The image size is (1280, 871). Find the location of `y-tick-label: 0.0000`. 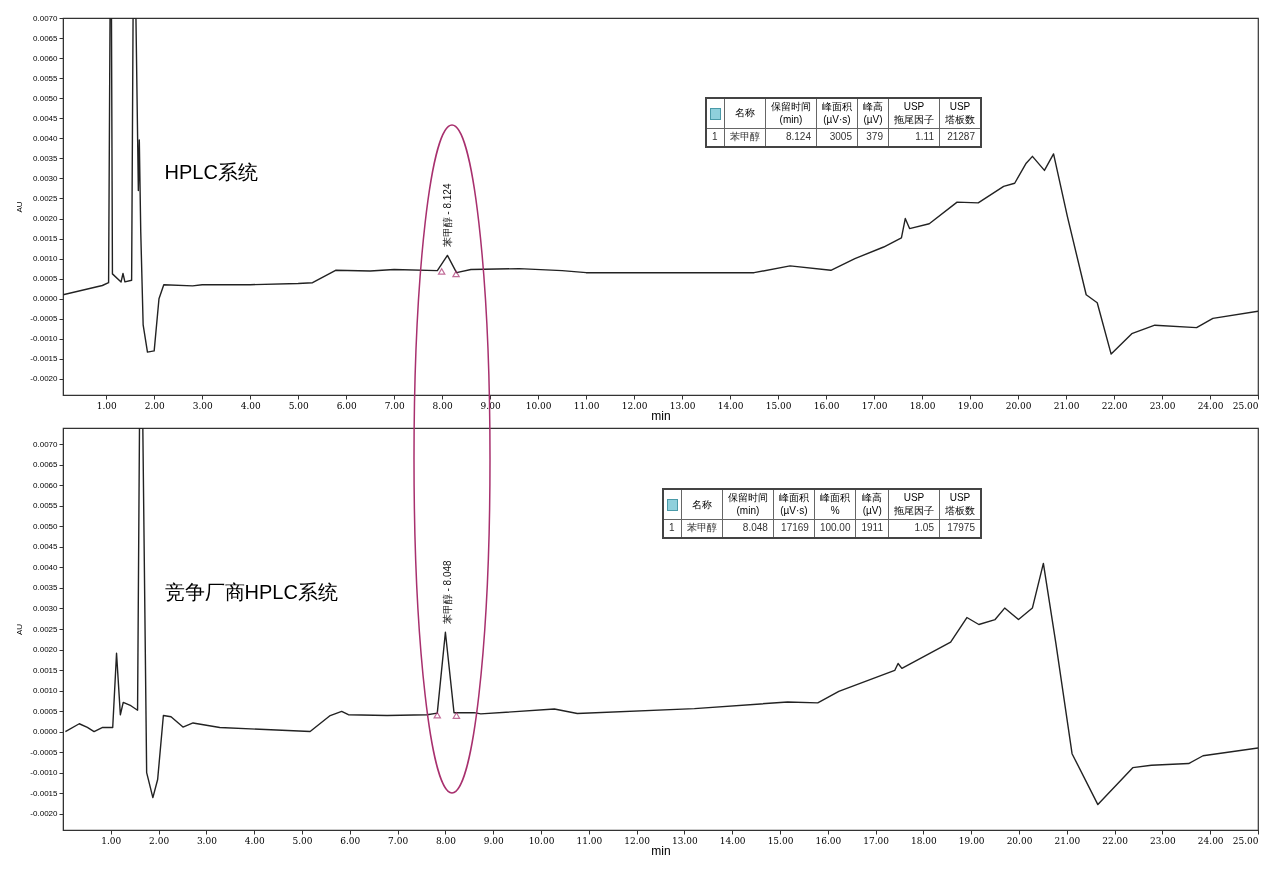

y-tick-label: 0.0000 is located at coordinates (46, 299).